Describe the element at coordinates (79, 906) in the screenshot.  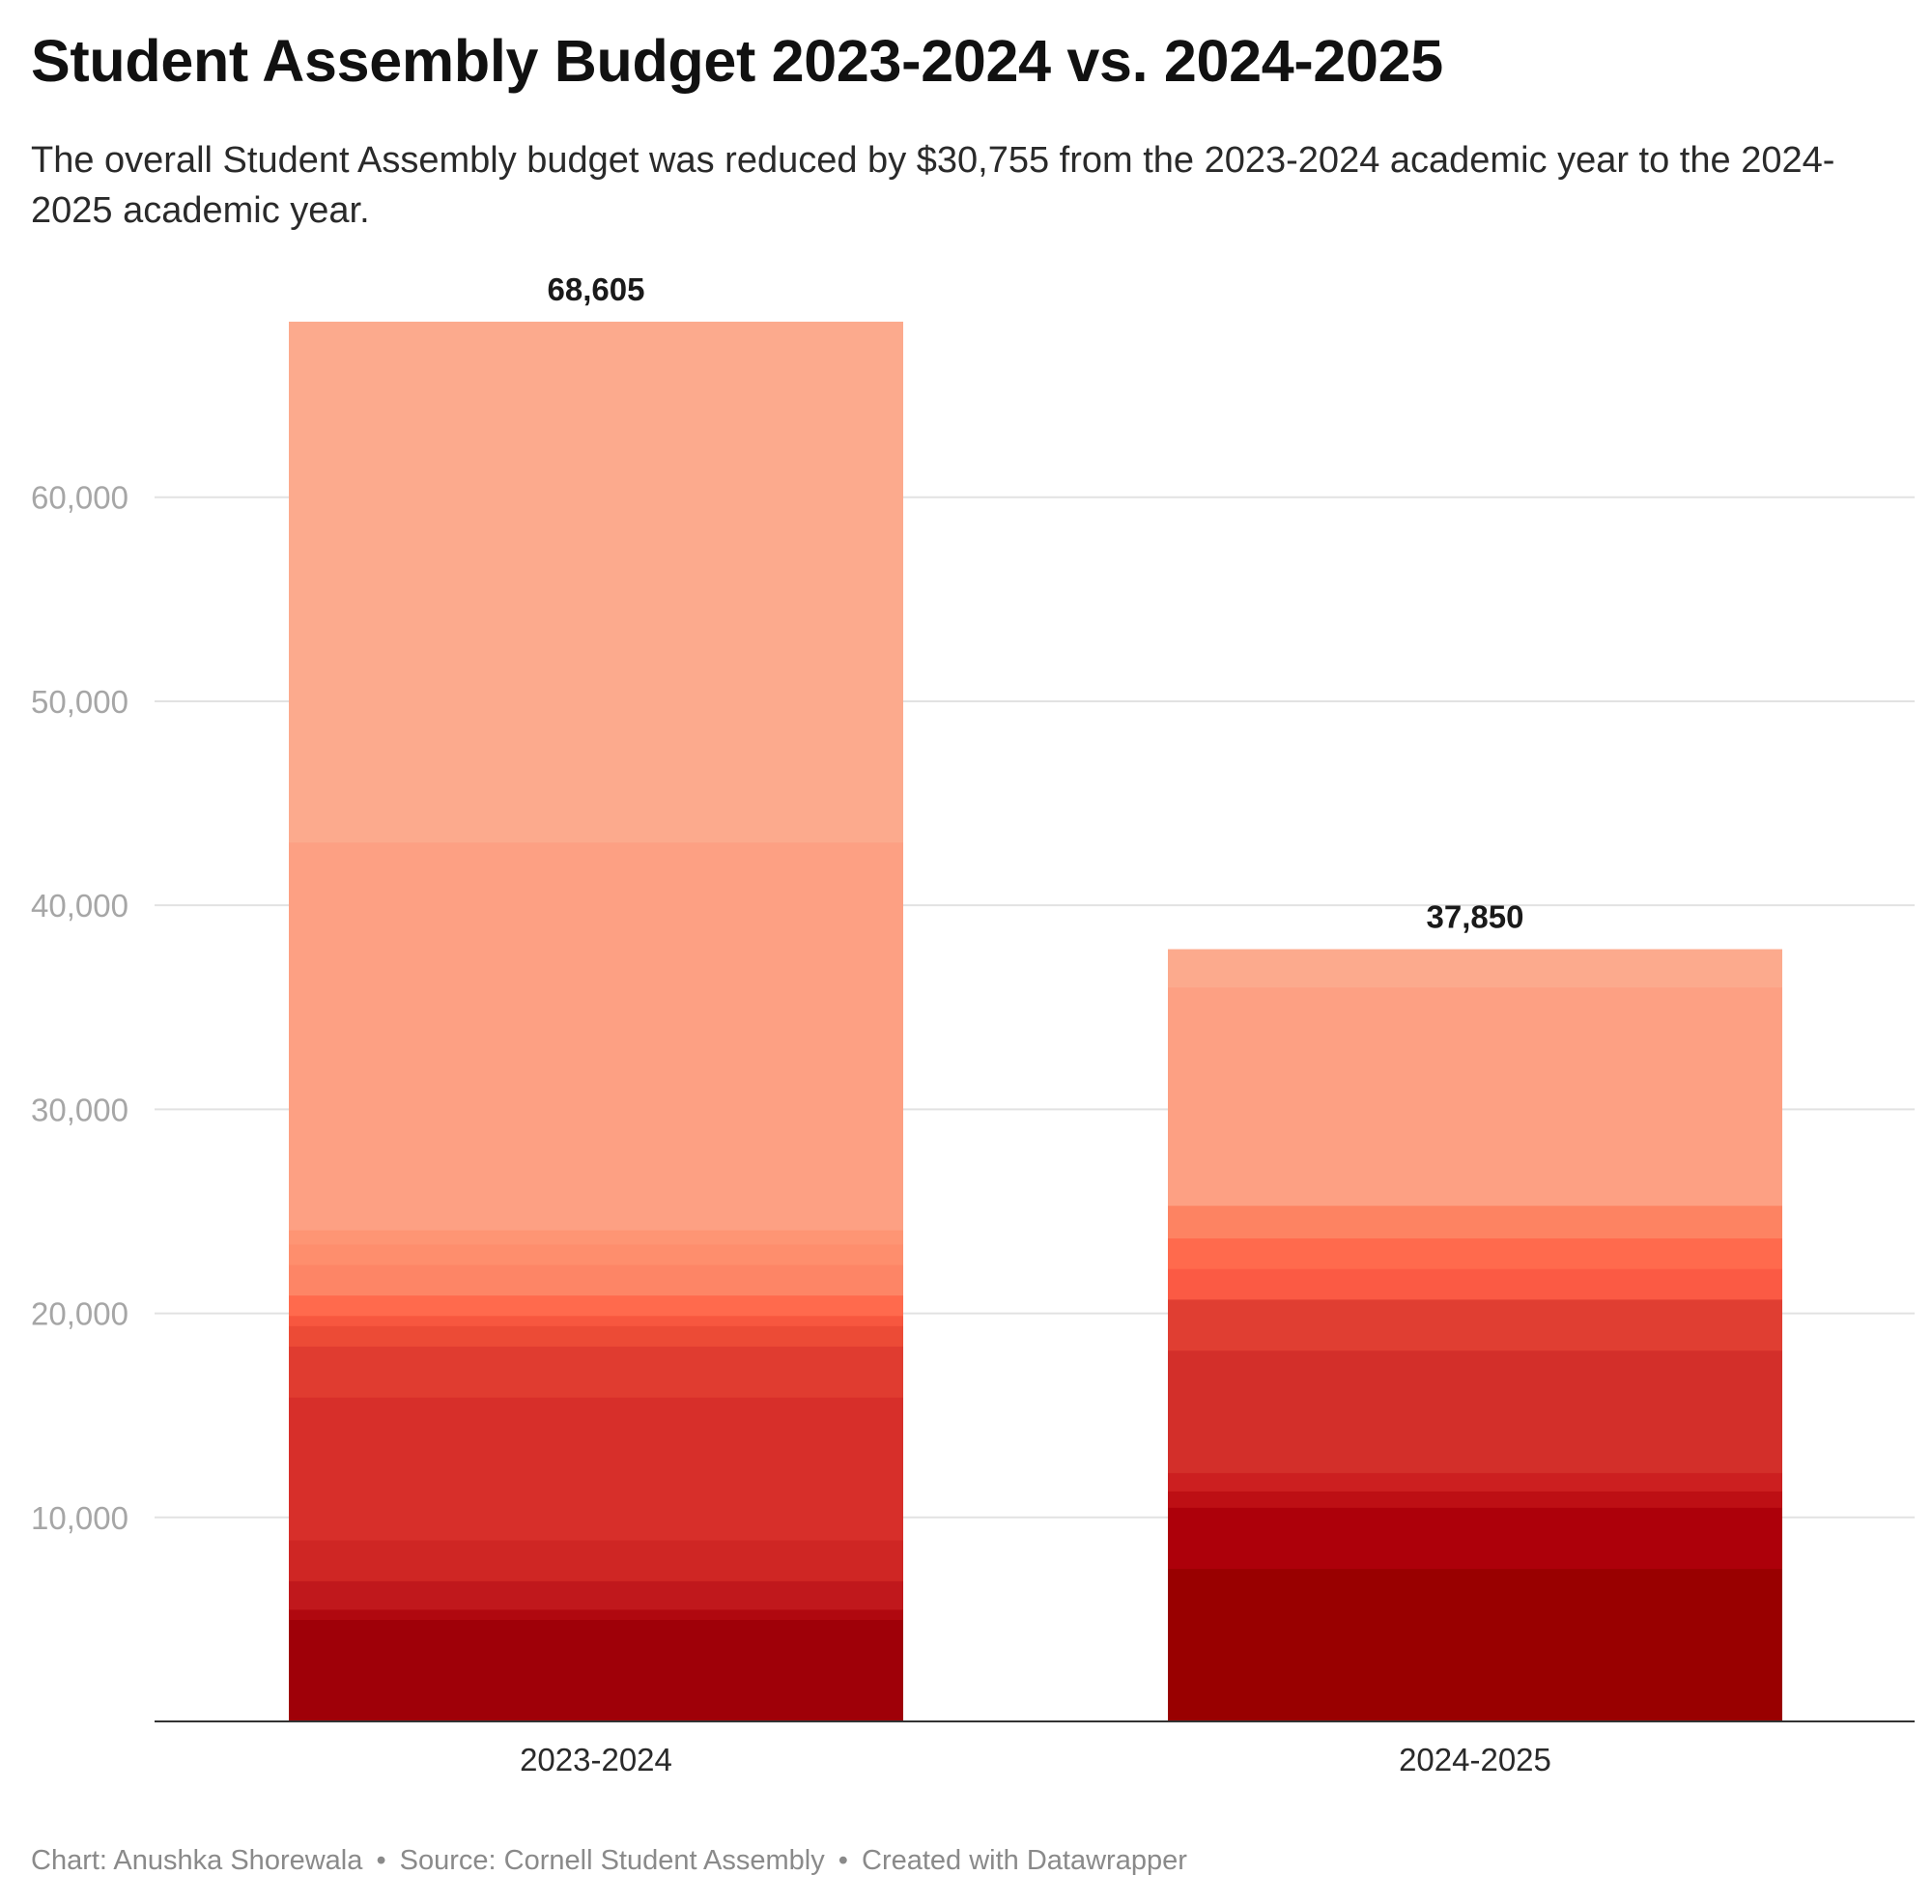
I see `y-tick-label: 40,000` at that location.